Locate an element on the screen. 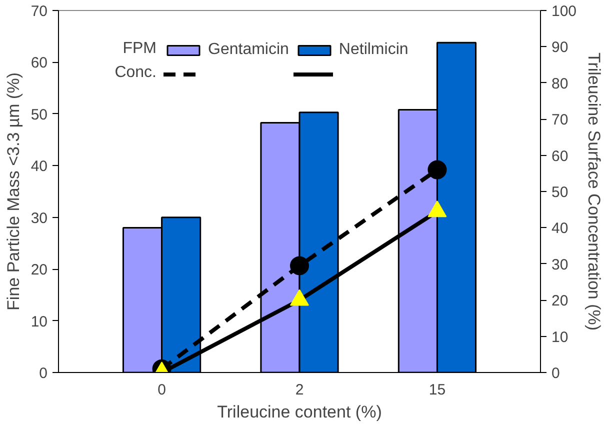 The width and height of the screenshot is (611, 429). annotation: FPM is located at coordinates (139, 48).